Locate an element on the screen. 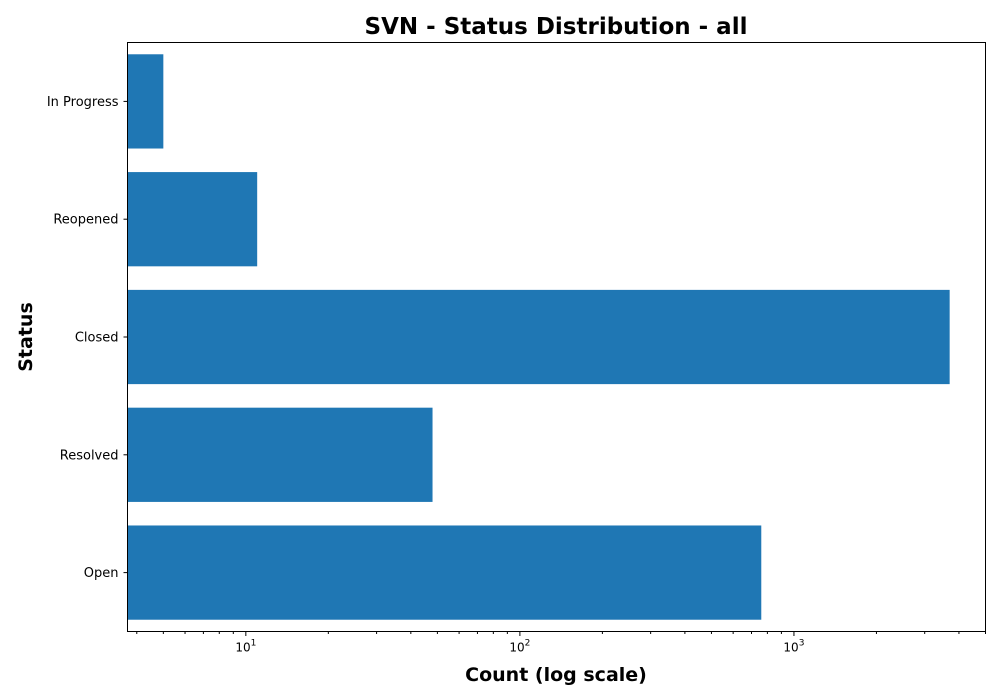 The image size is (1000, 700). x-tick-label: 10³ is located at coordinates (793, 647).